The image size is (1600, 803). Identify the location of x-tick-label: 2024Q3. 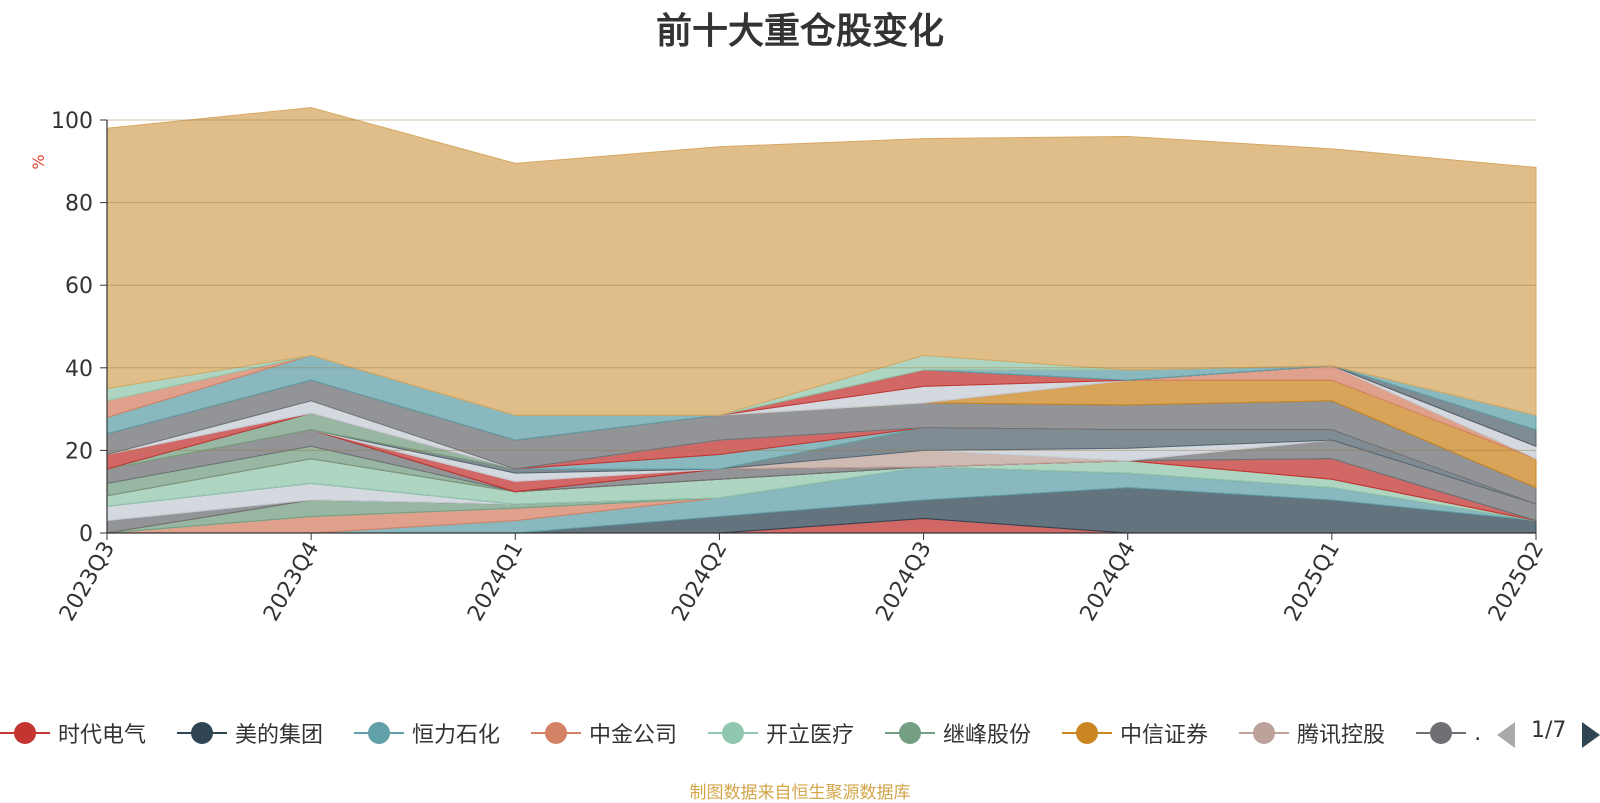
(903, 582).